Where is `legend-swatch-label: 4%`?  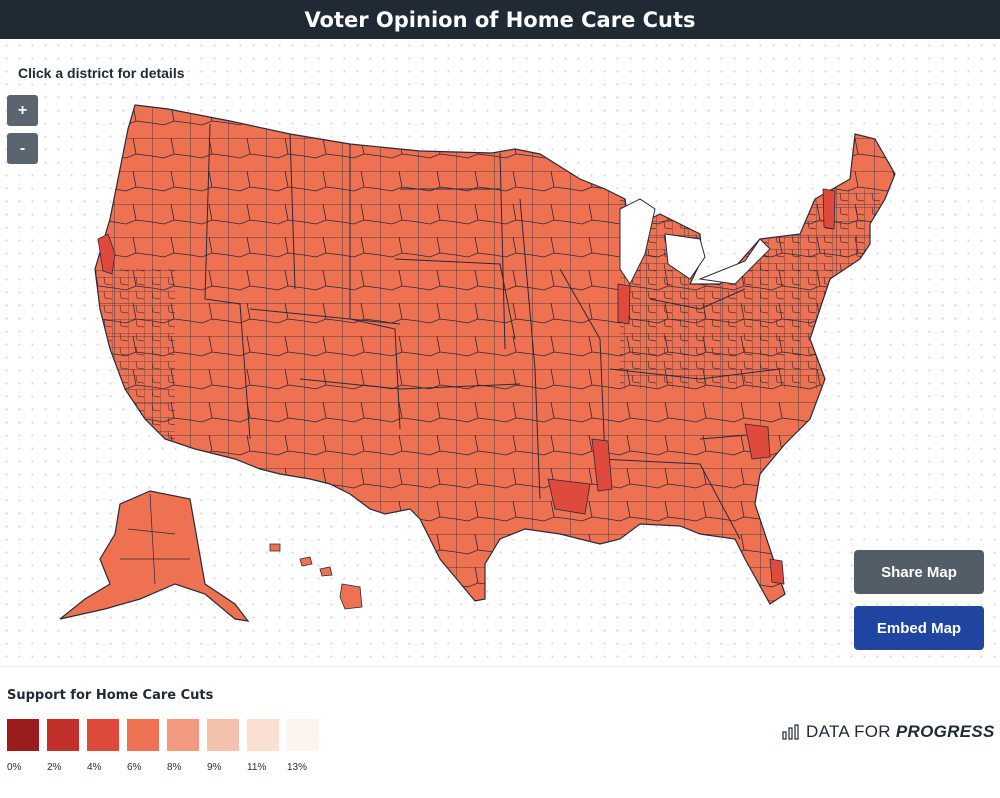 legend-swatch-label: 4% is located at coordinates (94, 767).